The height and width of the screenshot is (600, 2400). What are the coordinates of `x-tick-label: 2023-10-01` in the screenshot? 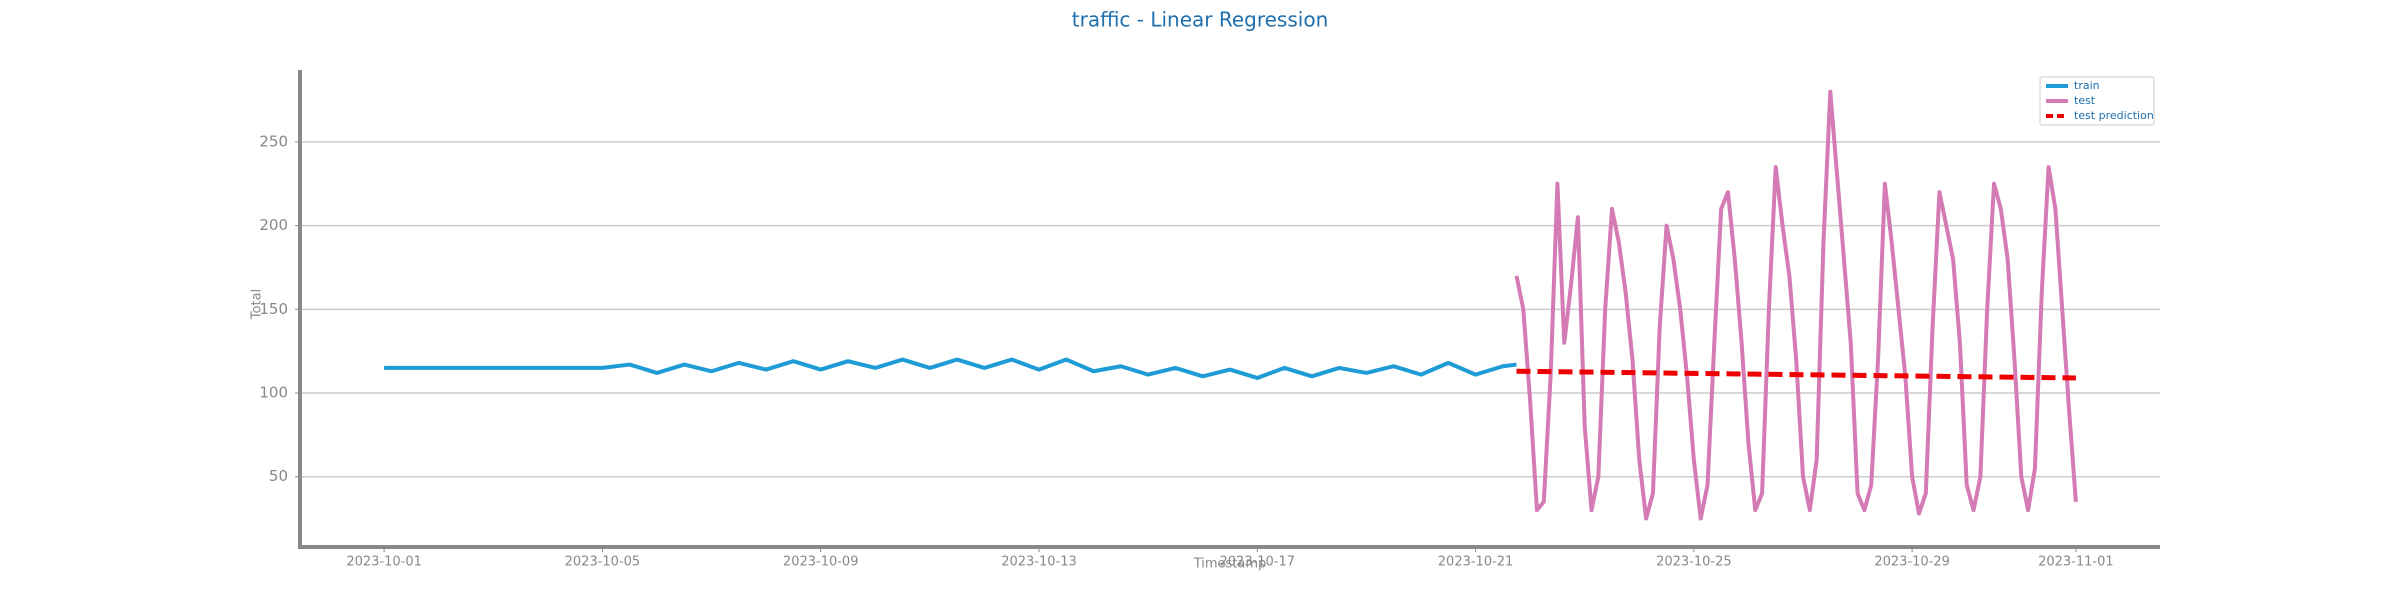 It's located at (384, 562).